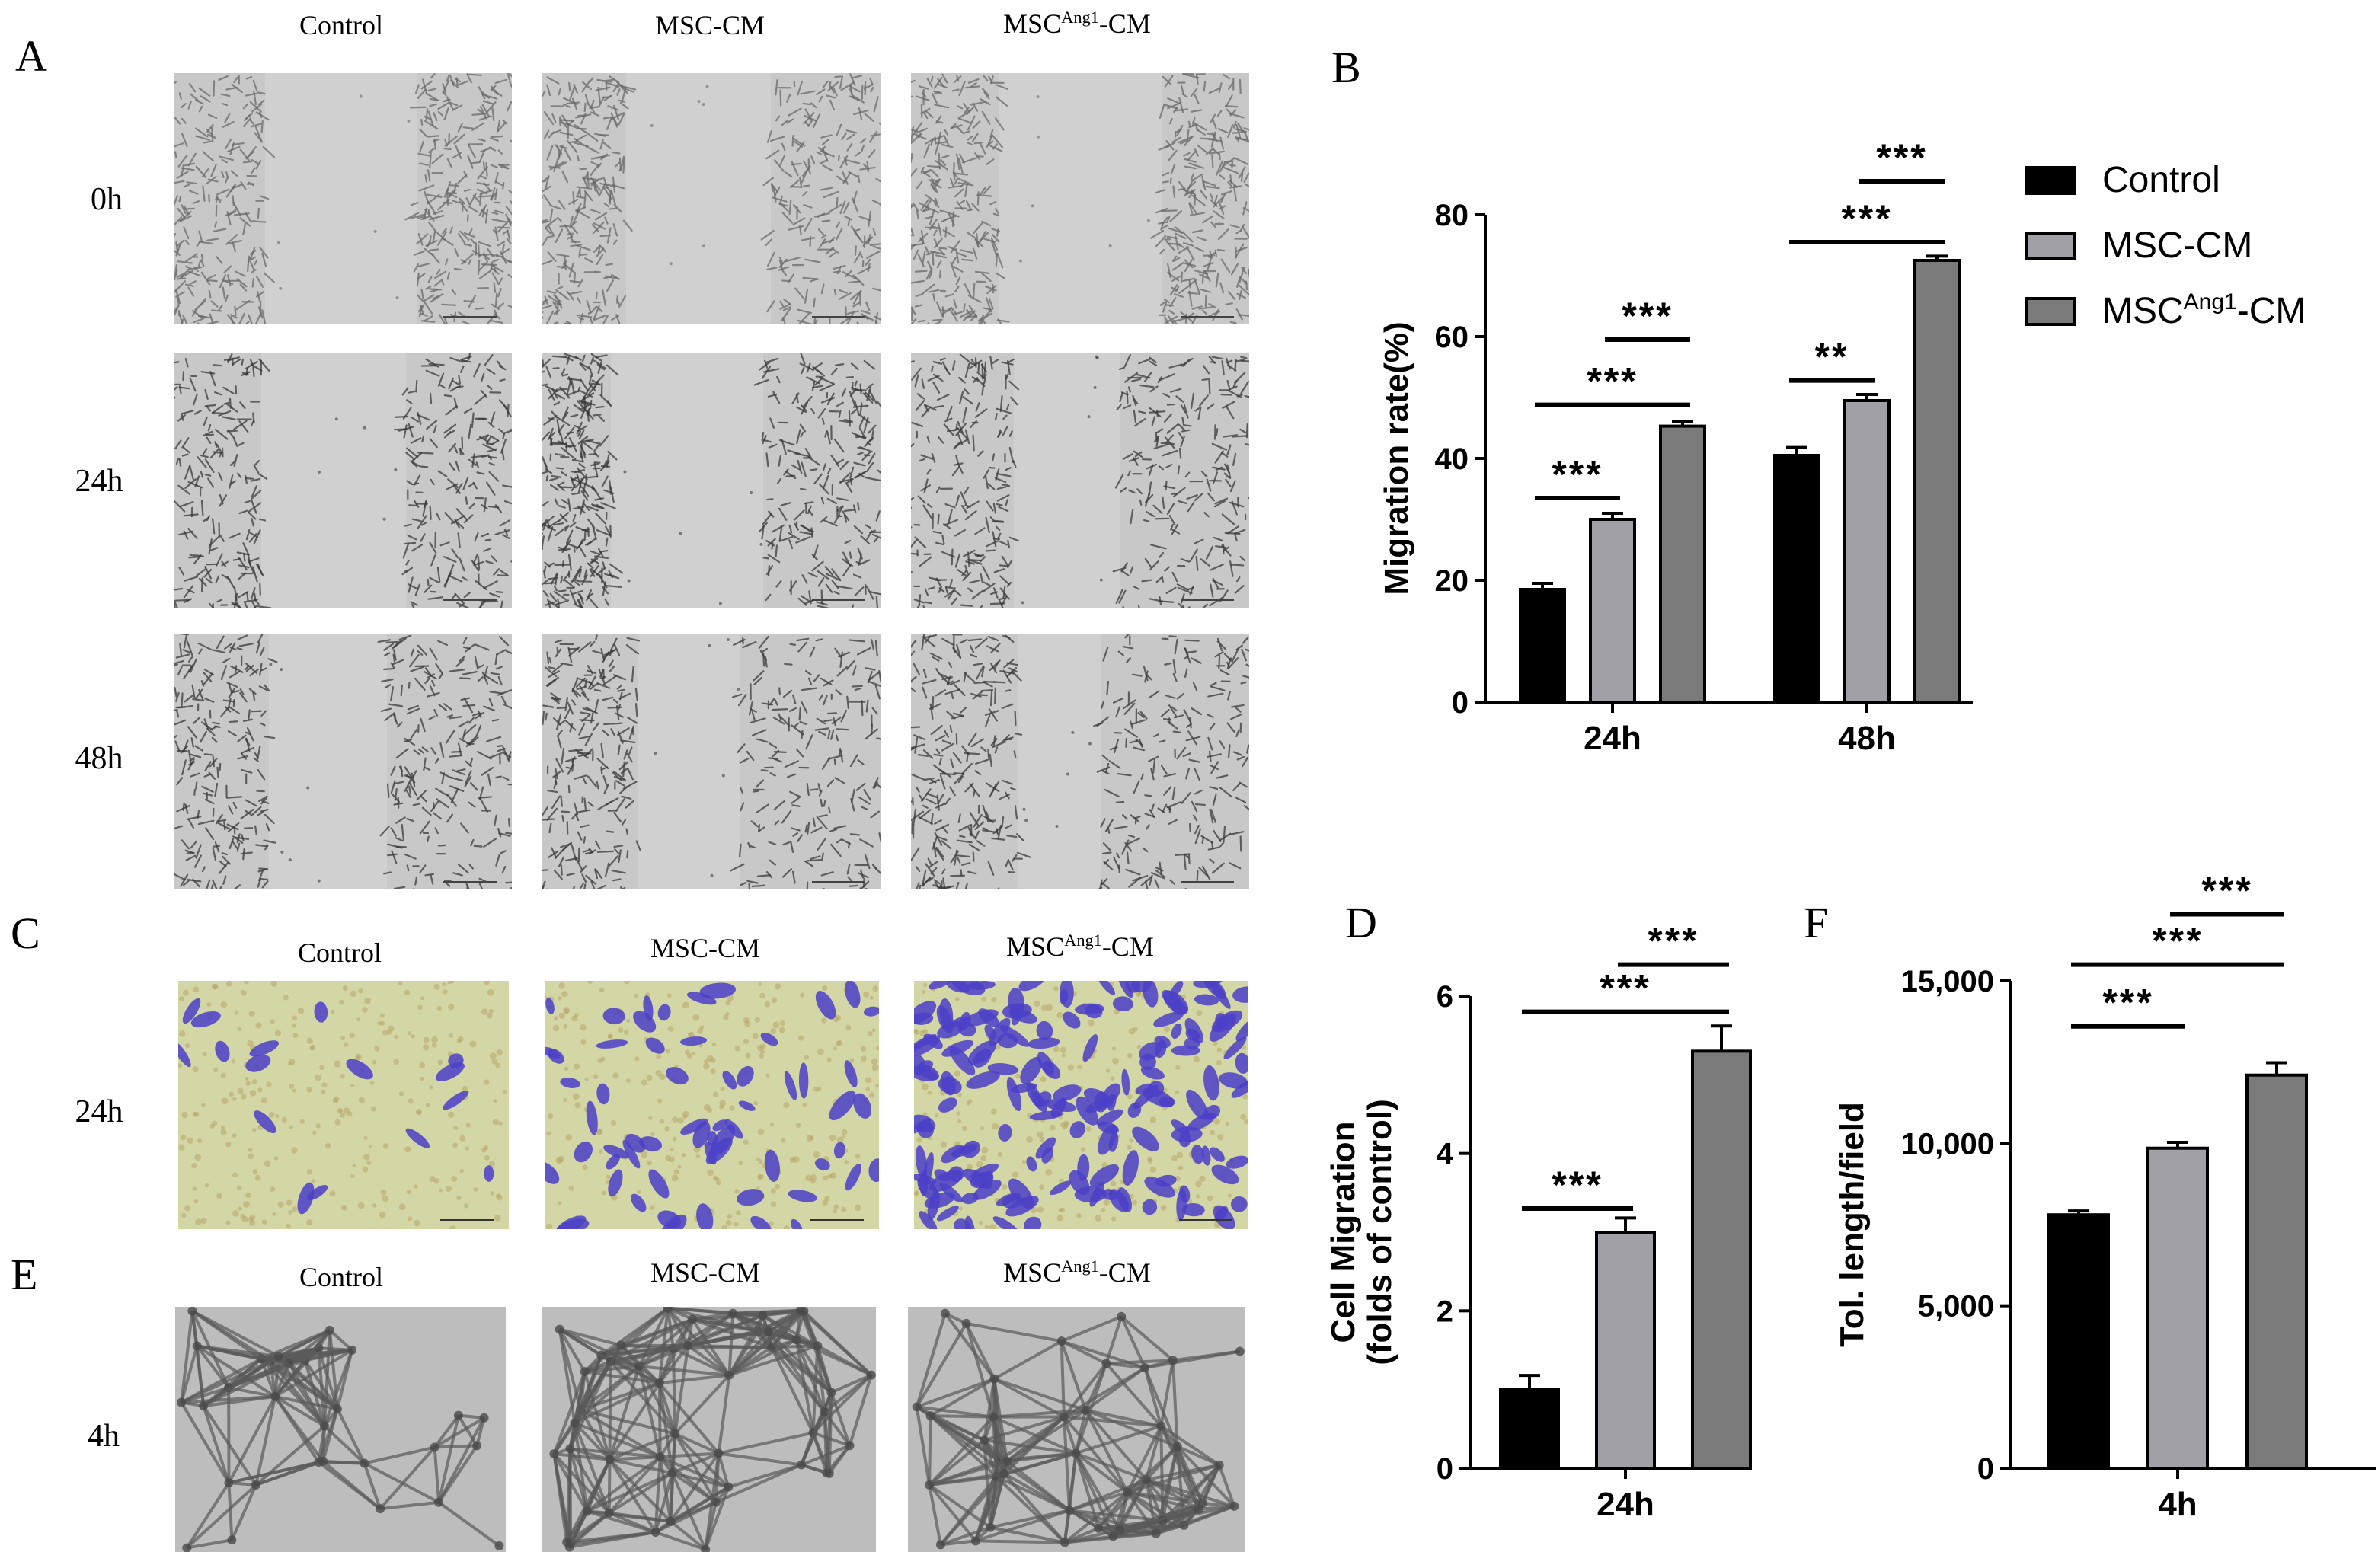 Image resolution: width=2378 pixels, height=1568 pixels. Describe the element at coordinates (711, 762) in the screenshot. I see `scratch-image-48h-msc-cm` at that location.